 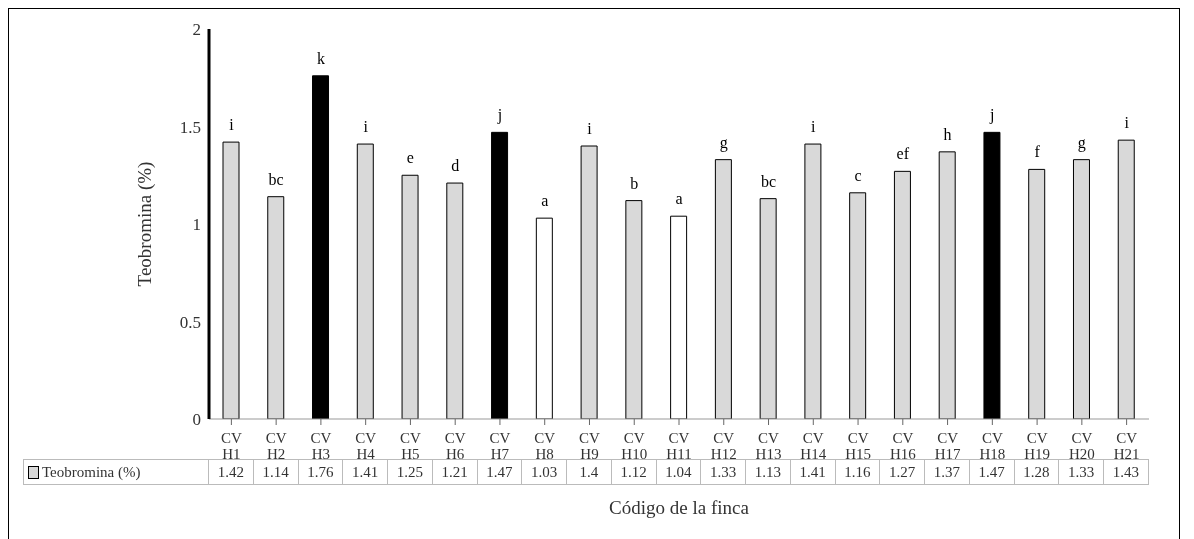 What do you see at coordinates (321, 446) in the screenshot?
I see `x-tick-label: CV H3` at bounding box center [321, 446].